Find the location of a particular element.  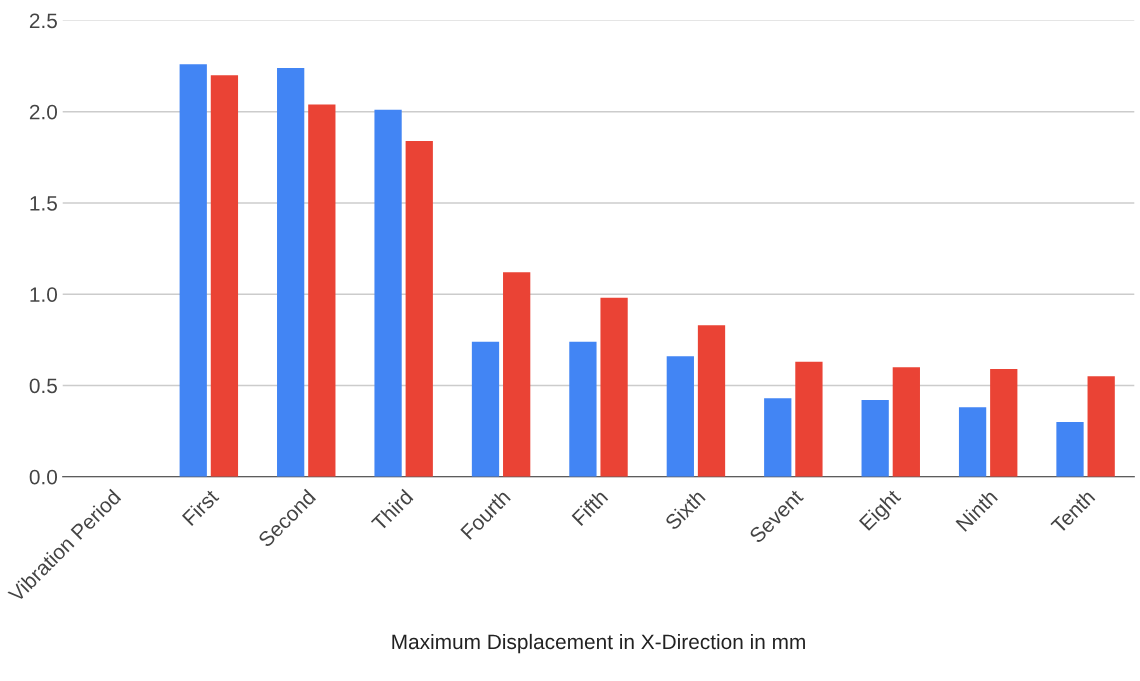

y-tick-label: 0.0 is located at coordinates (43, 477).